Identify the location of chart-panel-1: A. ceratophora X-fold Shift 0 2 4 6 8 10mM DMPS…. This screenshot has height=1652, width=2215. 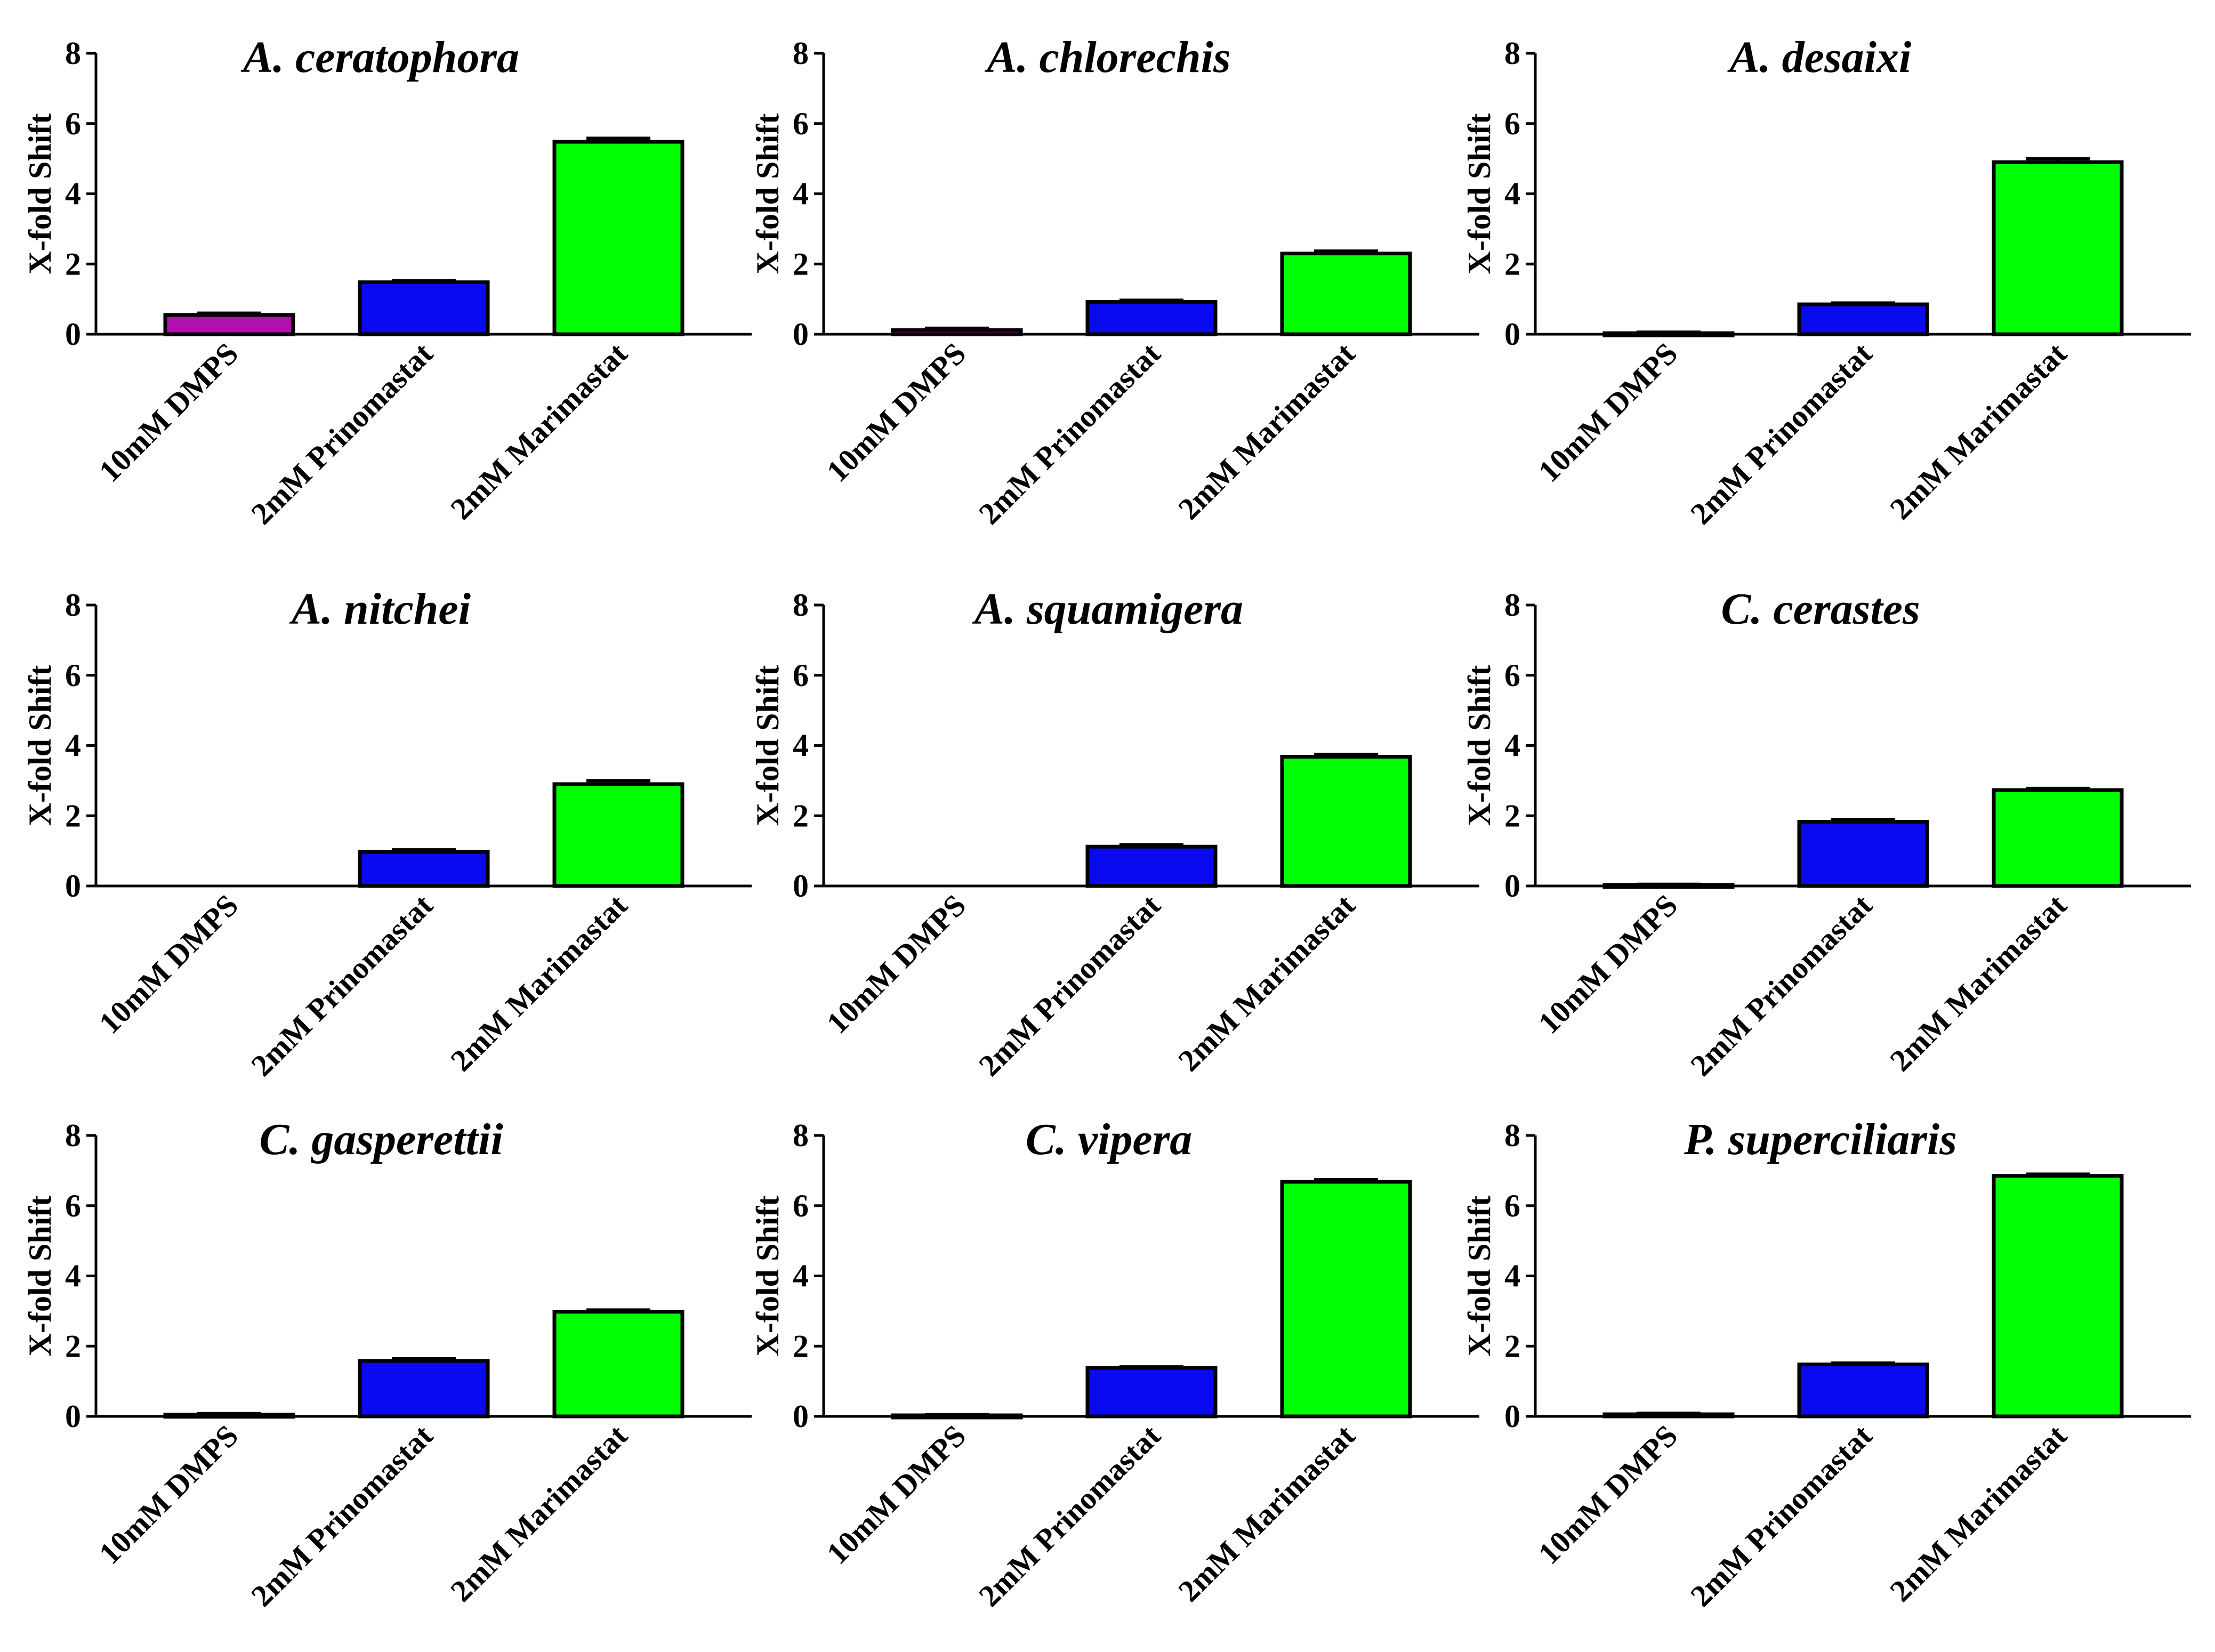
(387, 282).